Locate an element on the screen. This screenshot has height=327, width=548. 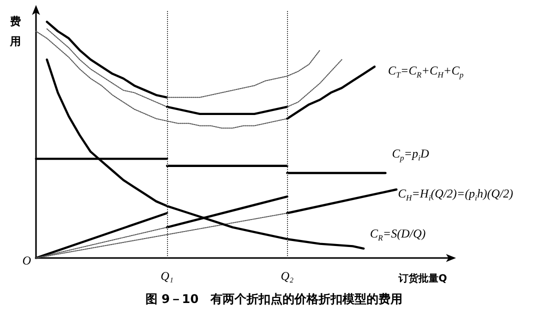
text: 图 9－10 有两个折扣点的价格折扣模型的费用 is located at coordinates (274, 299).